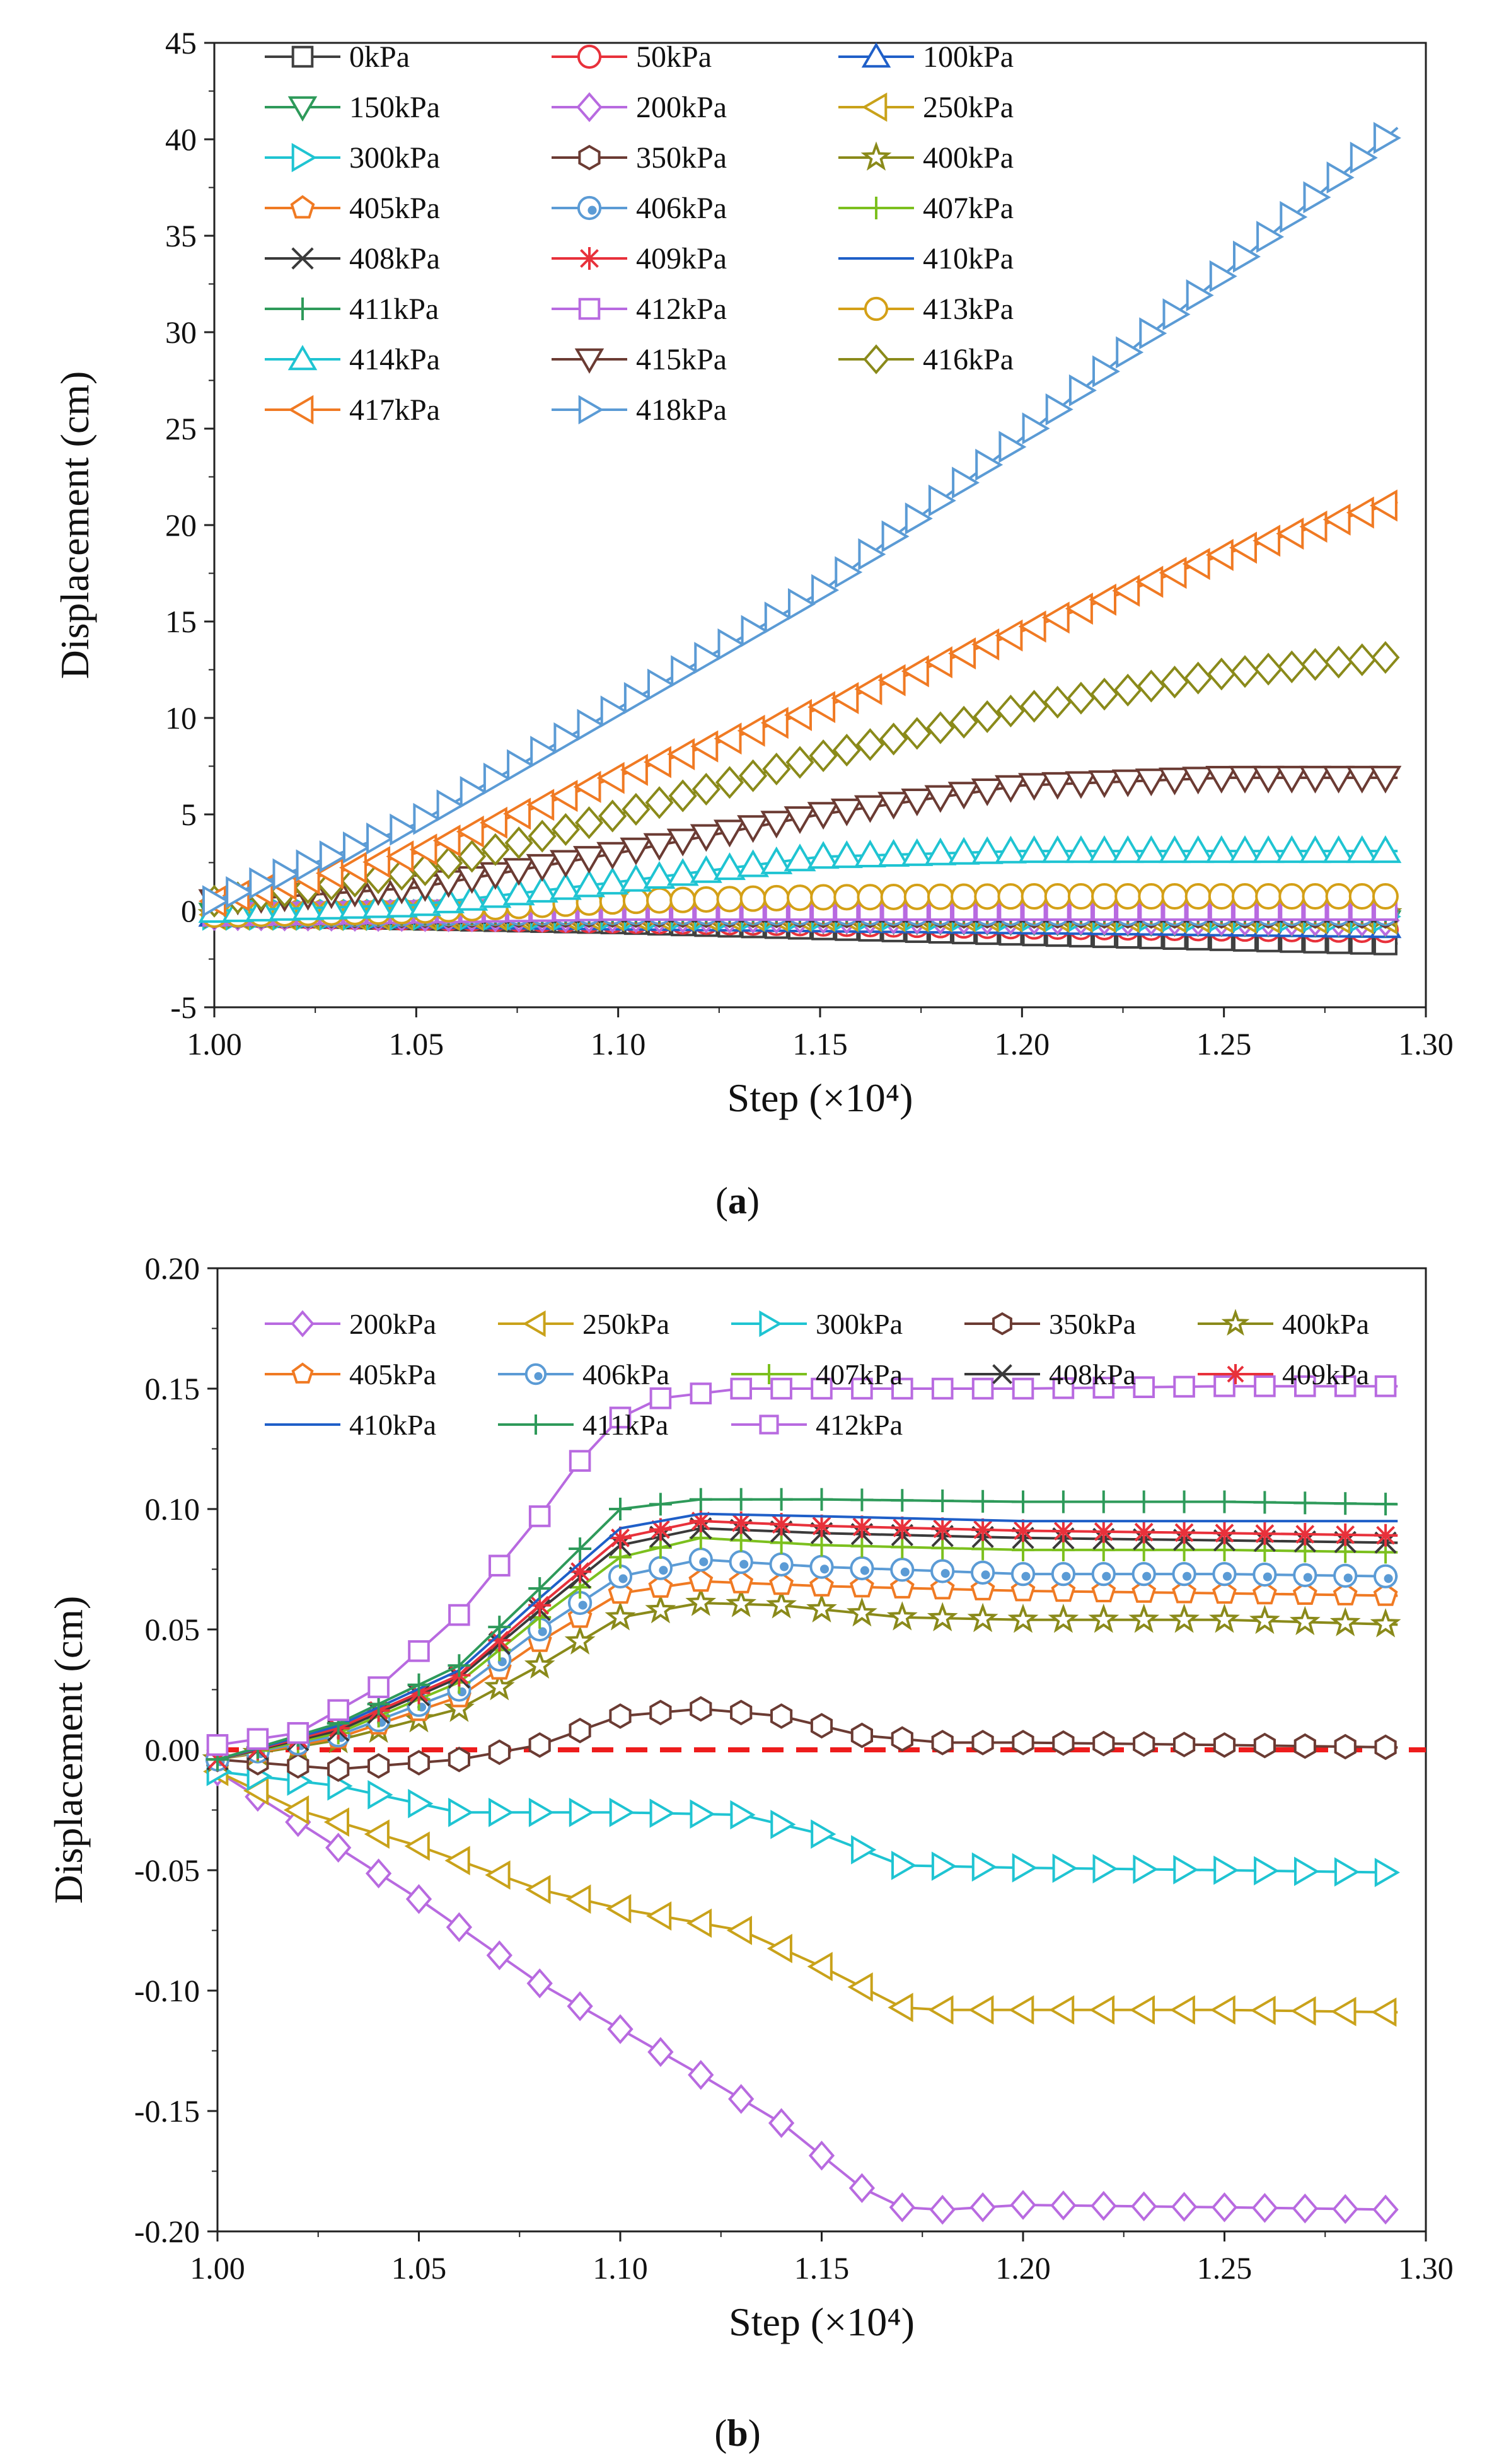 This screenshot has width=1487, height=2464. I want to click on b-legend-label: 250kPa, so click(625, 1324).